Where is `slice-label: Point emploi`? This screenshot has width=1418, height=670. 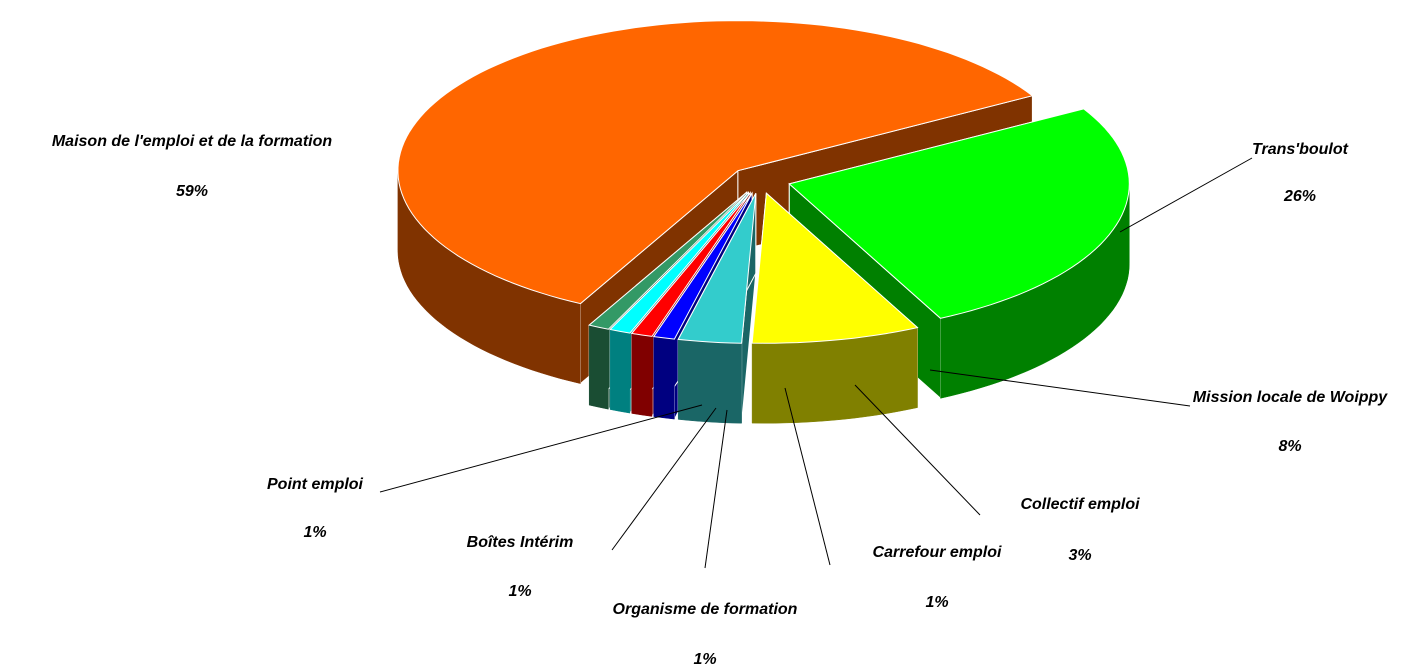 slice-label: Point emploi is located at coordinates (315, 484).